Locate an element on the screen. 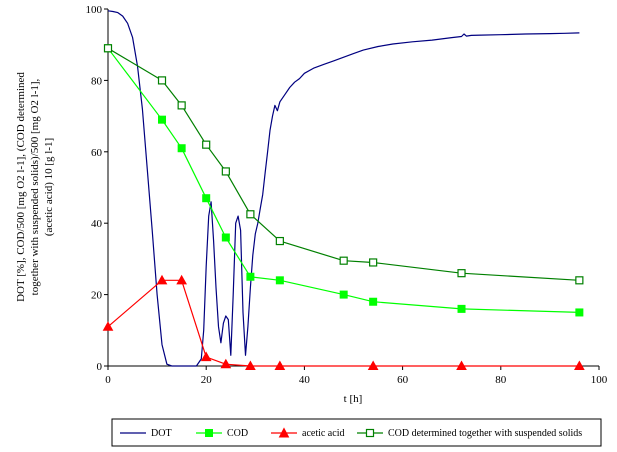 The height and width of the screenshot is (452, 617). y-tick-label: 40 is located at coordinates (97, 224).